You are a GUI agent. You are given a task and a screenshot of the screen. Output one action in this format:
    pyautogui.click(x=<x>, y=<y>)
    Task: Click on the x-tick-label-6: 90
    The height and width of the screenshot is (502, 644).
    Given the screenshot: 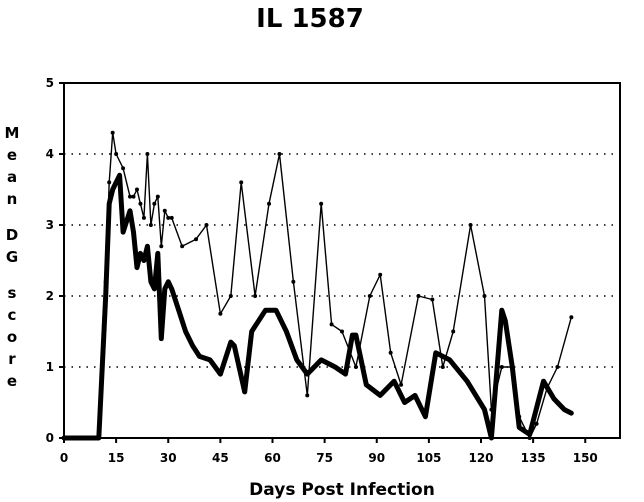 What is the action you would take?
    pyautogui.click(x=376, y=458)
    